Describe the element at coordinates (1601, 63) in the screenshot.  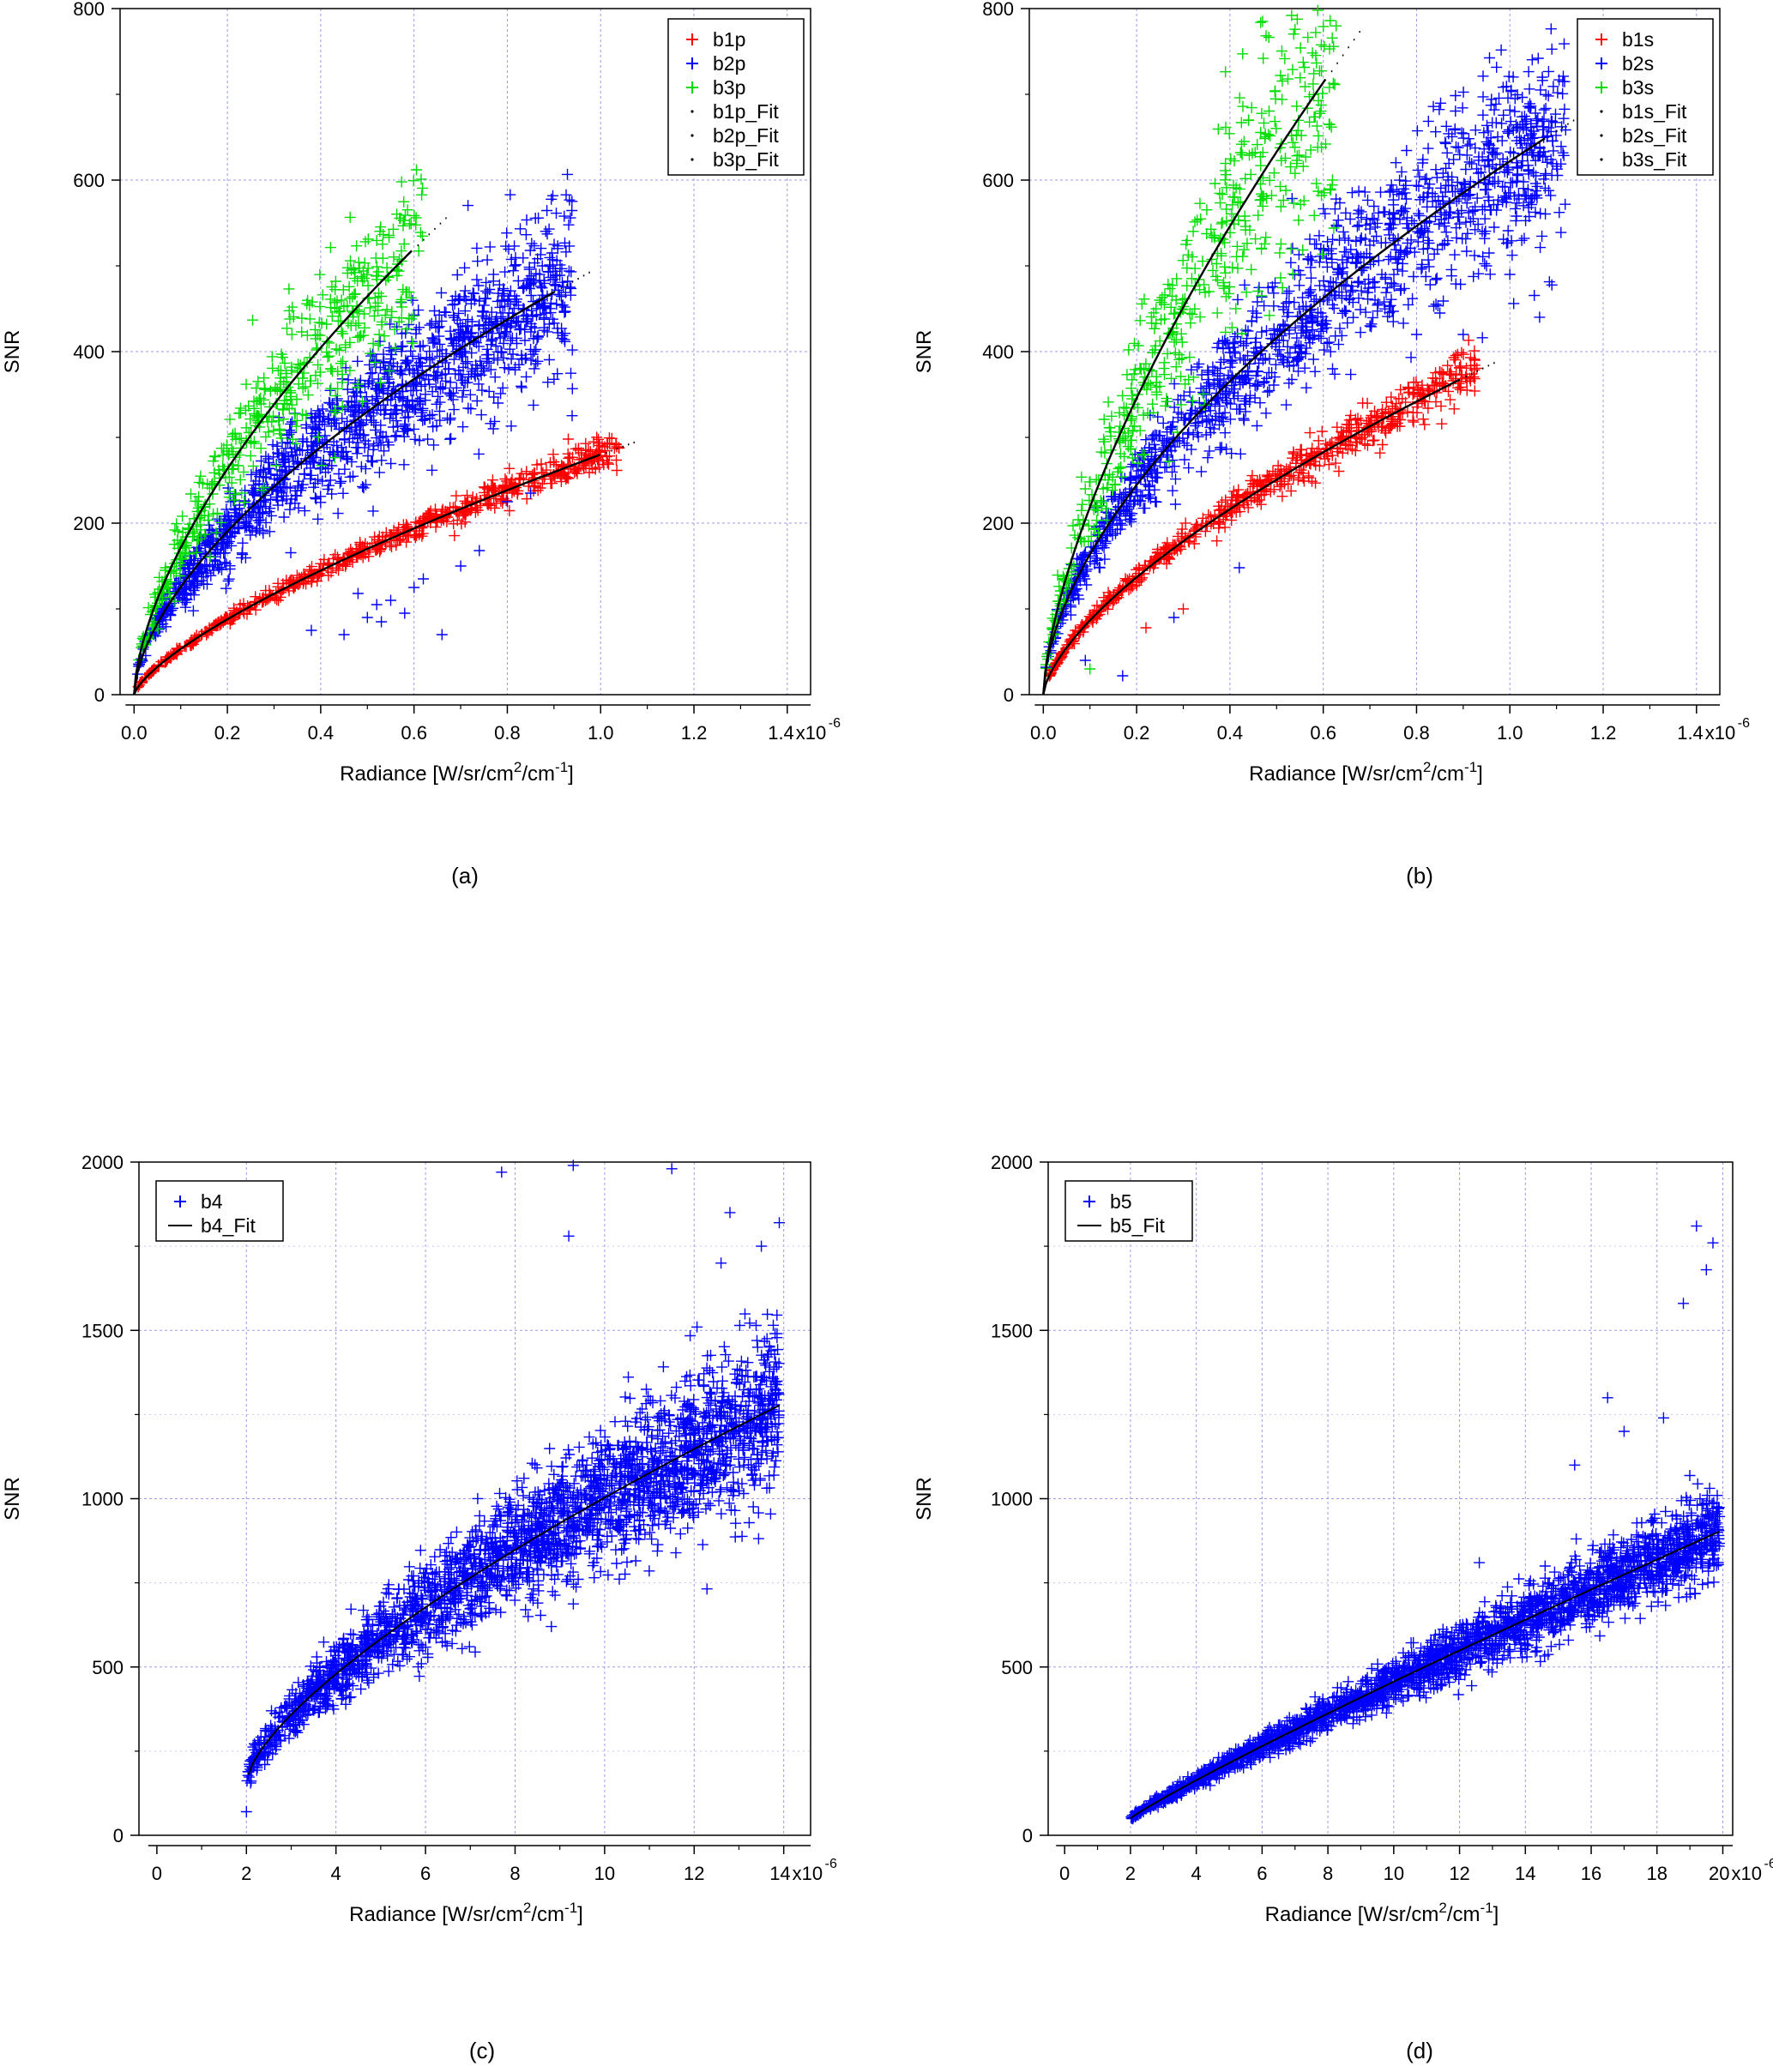
I see `legend-marker-b2s` at that location.